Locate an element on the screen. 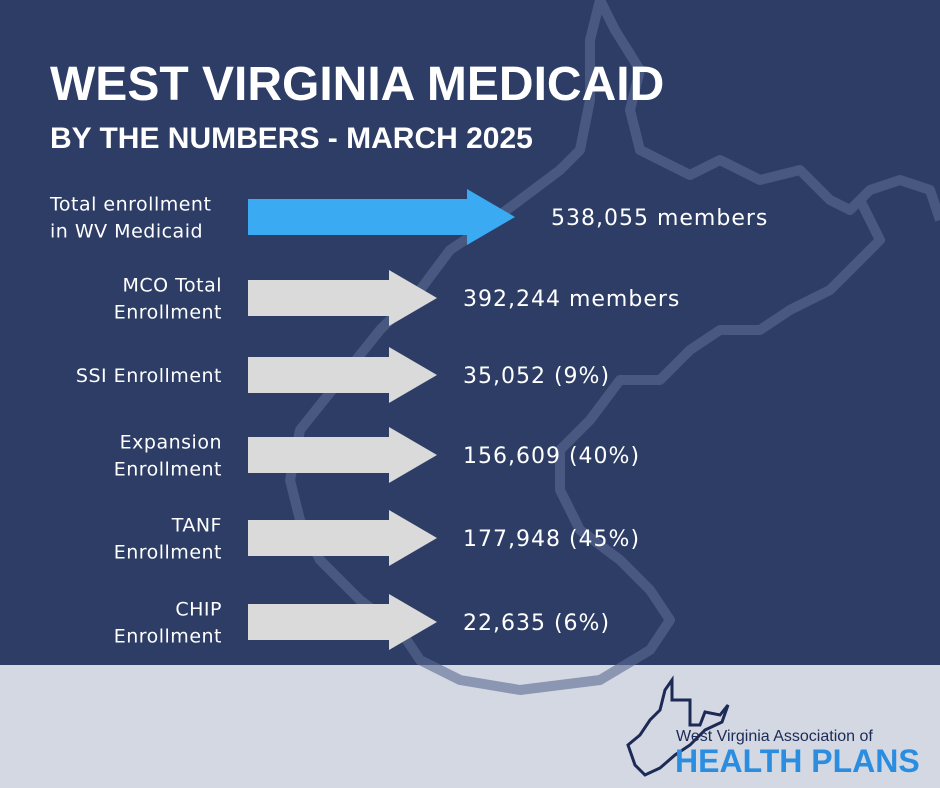 This screenshot has width=940, height=788. row-value: 177,948 (45%) is located at coordinates (551, 539).